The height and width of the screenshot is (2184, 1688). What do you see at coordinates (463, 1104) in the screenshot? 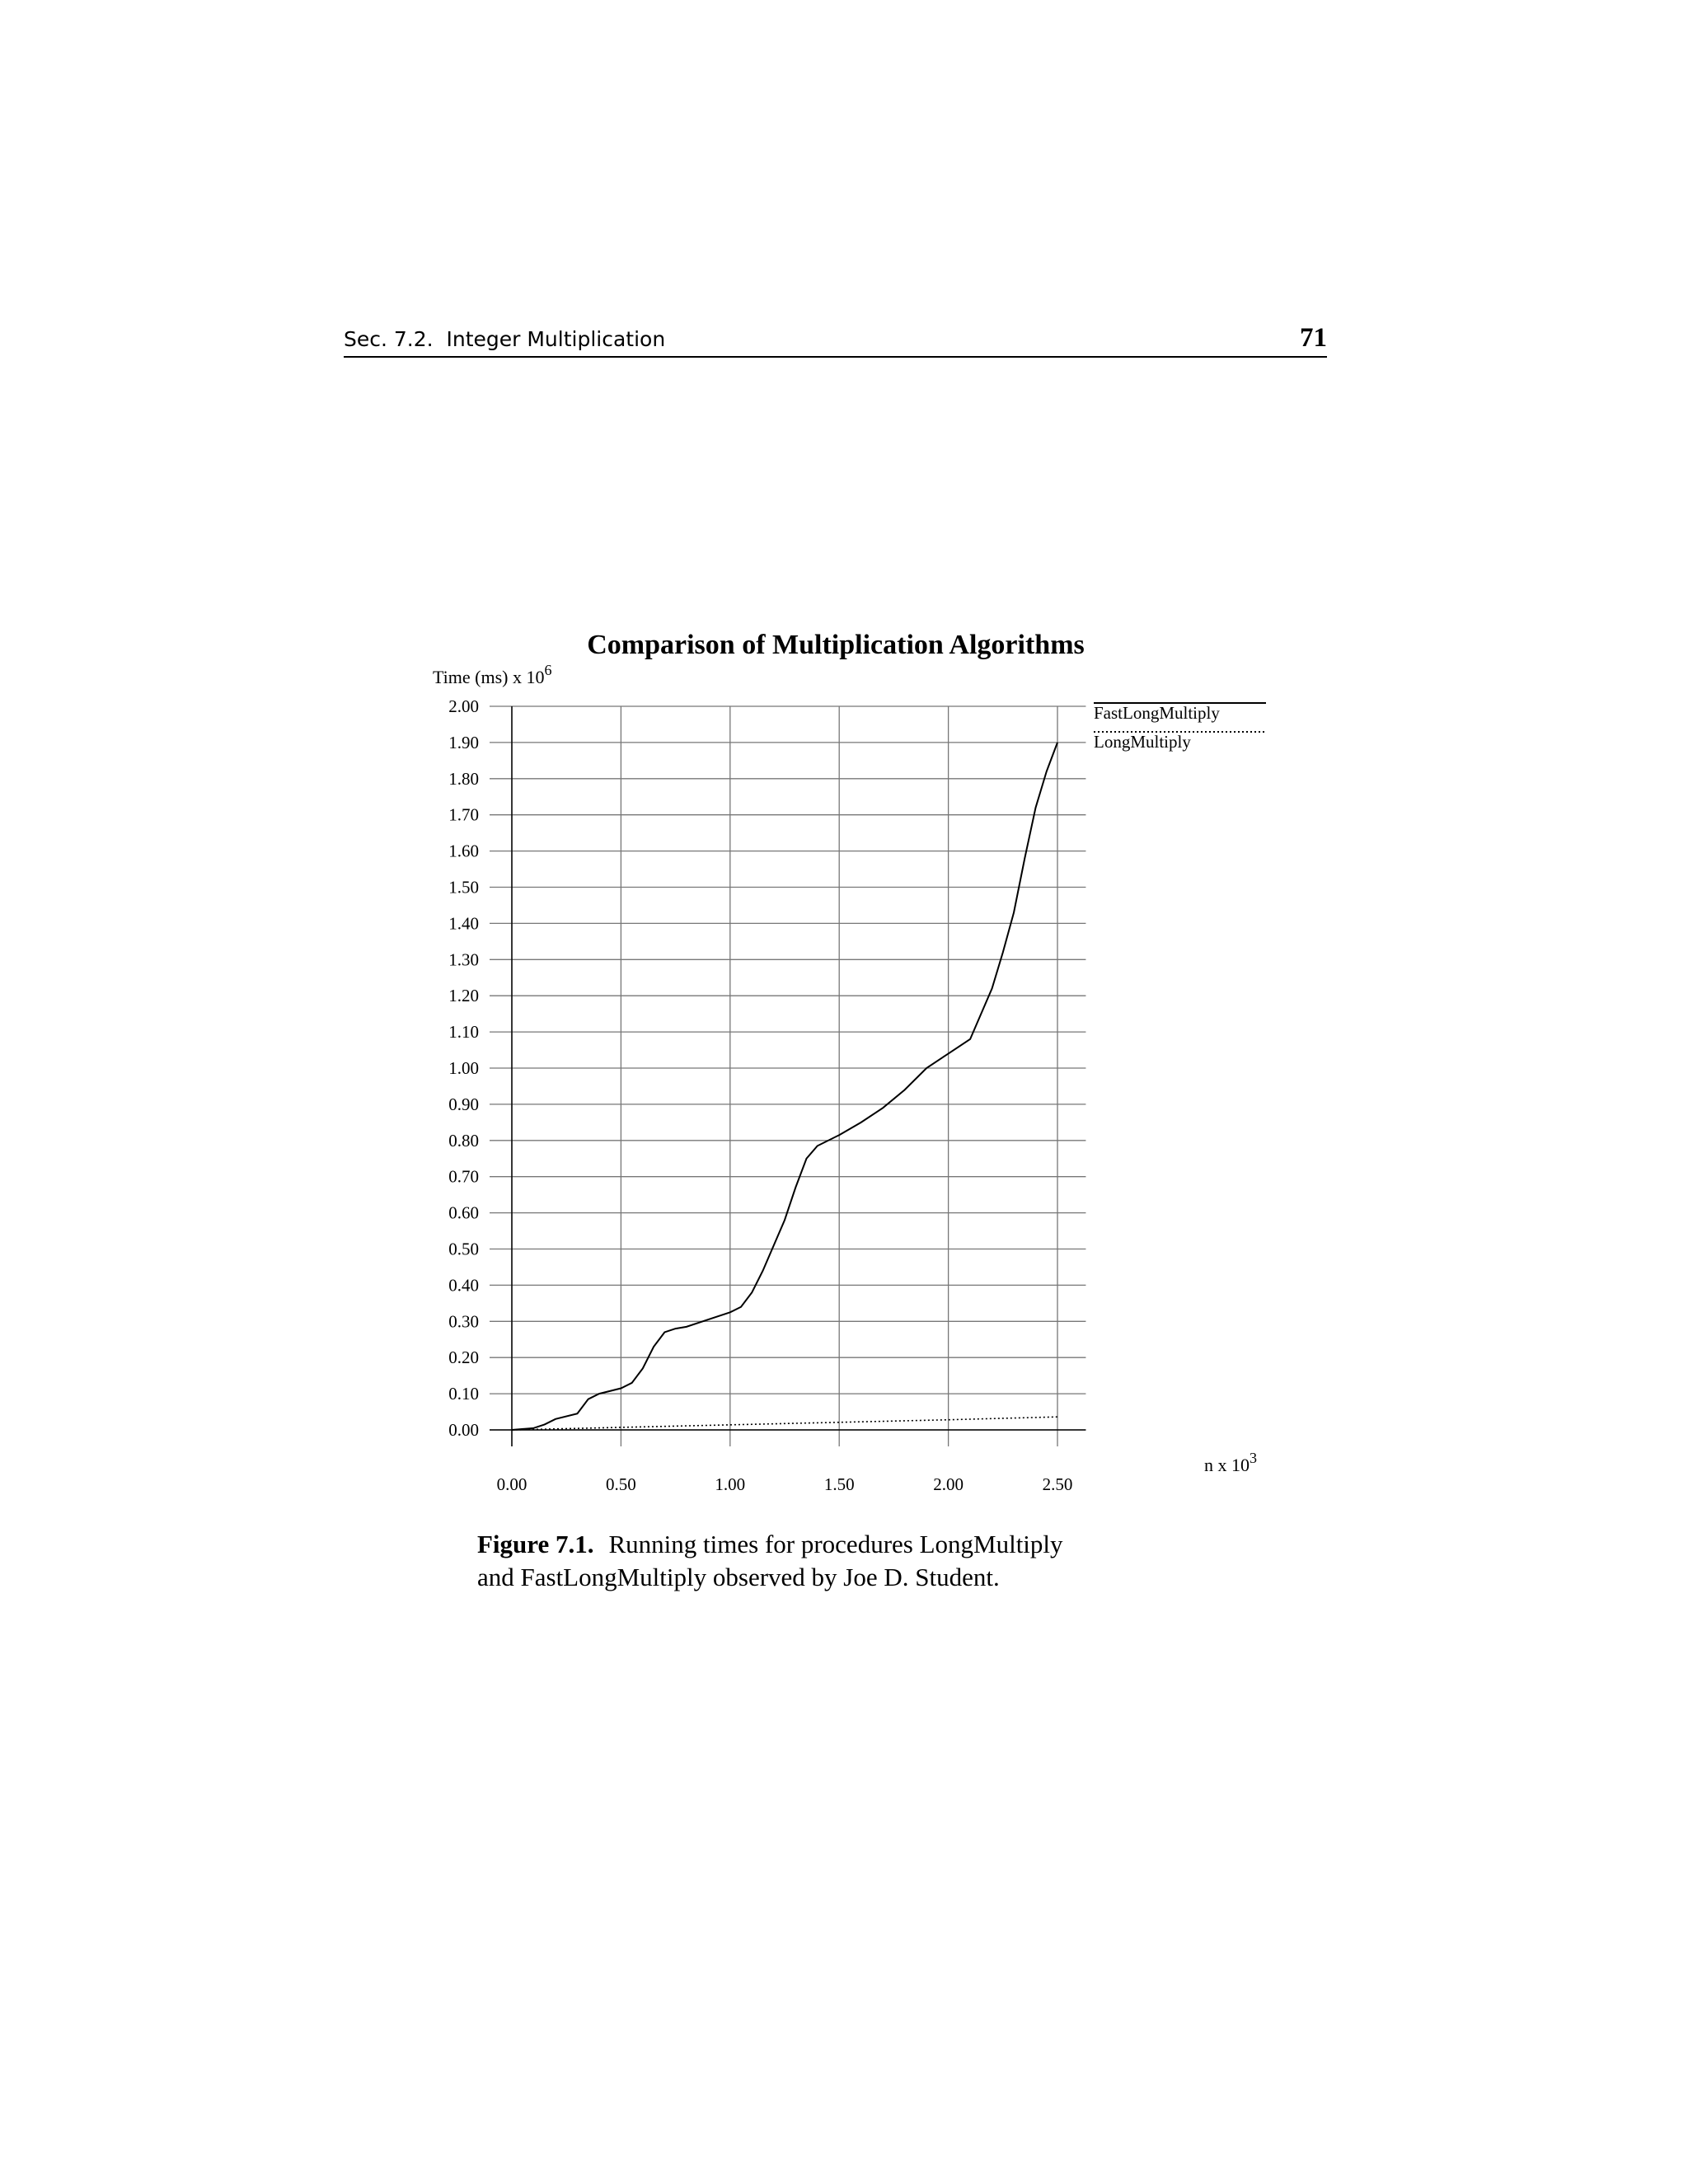
I see `y-tick-label: 0.90` at bounding box center [463, 1104].